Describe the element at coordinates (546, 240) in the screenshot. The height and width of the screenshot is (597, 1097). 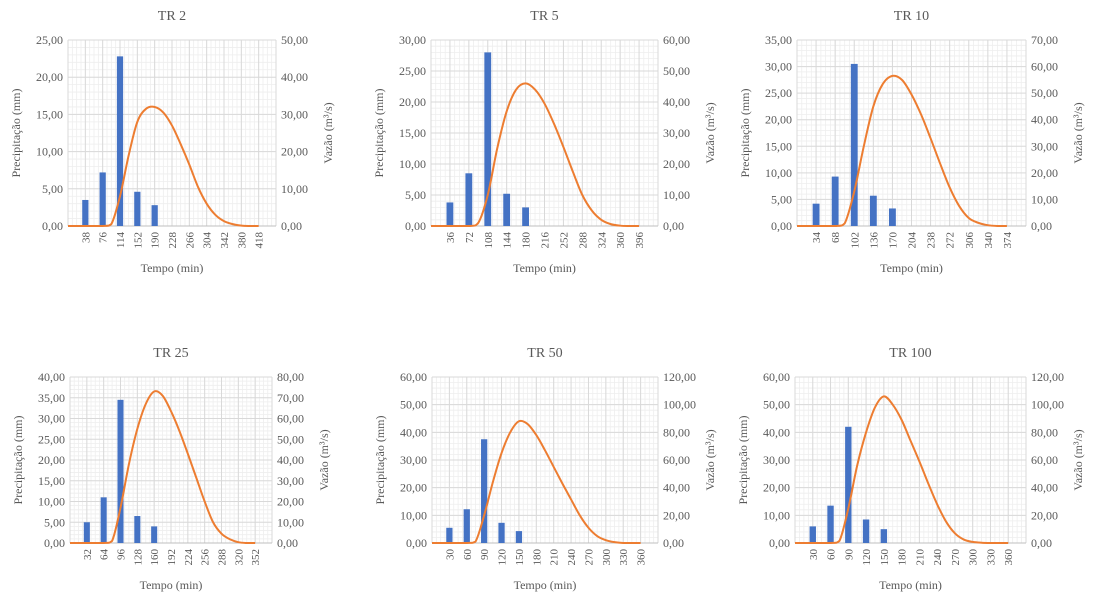
I see `x-tick-label: 216` at that location.